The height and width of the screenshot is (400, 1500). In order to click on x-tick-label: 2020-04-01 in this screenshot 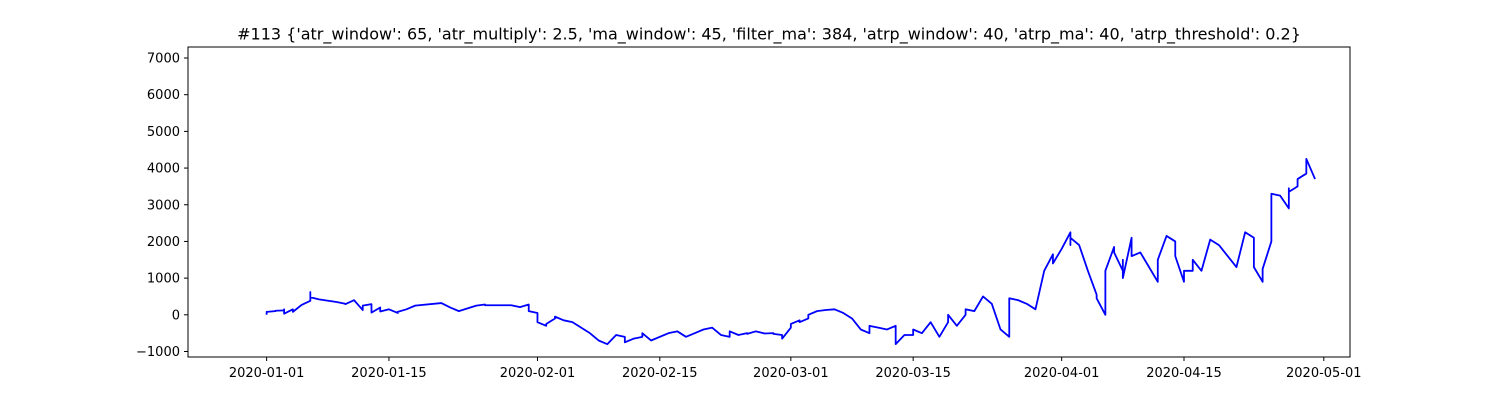, I will do `click(1062, 373)`.